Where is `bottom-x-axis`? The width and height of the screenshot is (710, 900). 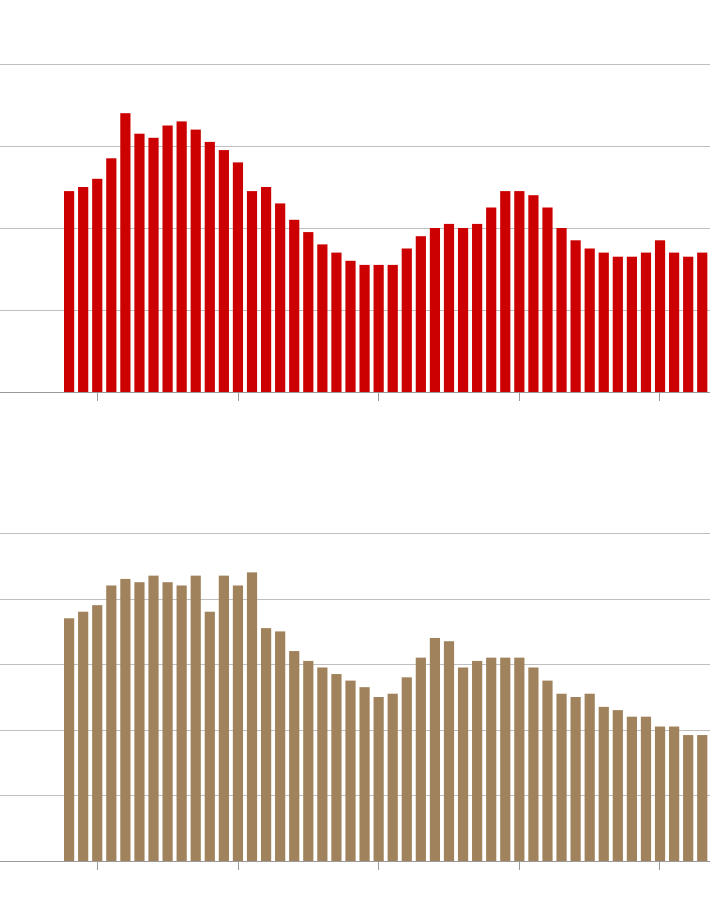
bottom-x-axis is located at coordinates (355, 865).